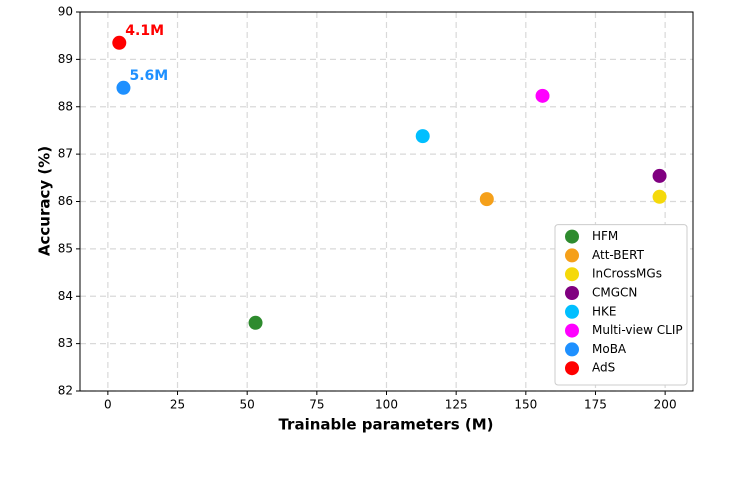 The image size is (731, 489). Describe the element at coordinates (605, 236) in the screenshot. I see `legend-label: HFM` at that location.